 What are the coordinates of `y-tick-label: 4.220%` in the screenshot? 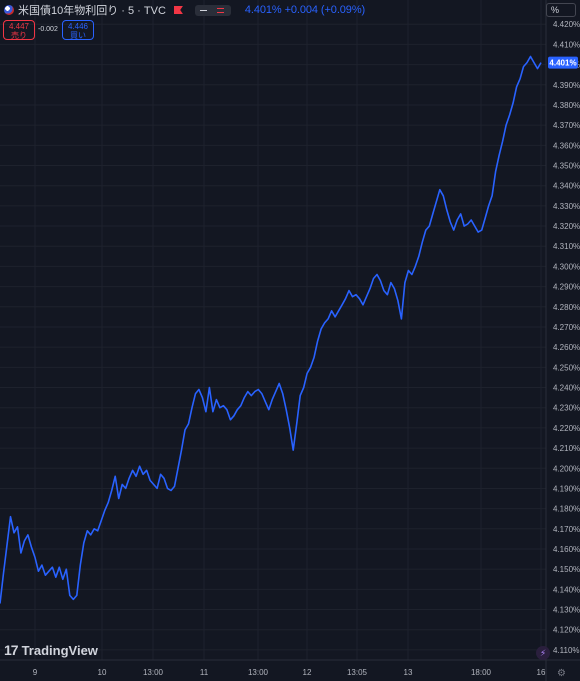 It's located at (566, 428).